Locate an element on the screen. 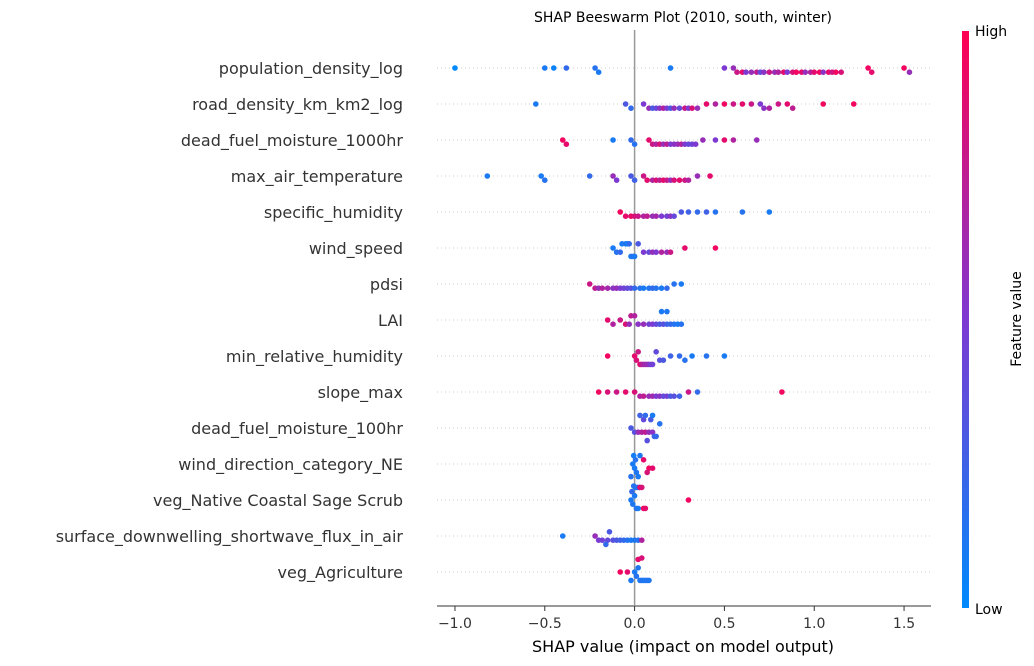  x-tick-label: 1.5 is located at coordinates (904, 624).